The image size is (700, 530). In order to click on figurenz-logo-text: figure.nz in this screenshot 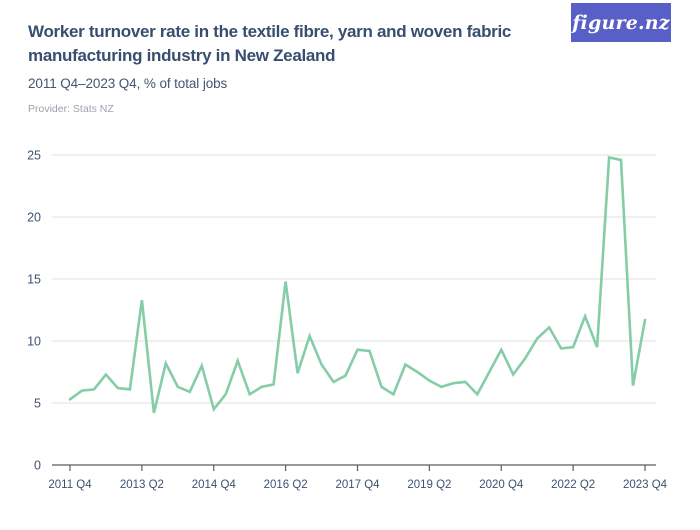, I will do `click(621, 22)`.